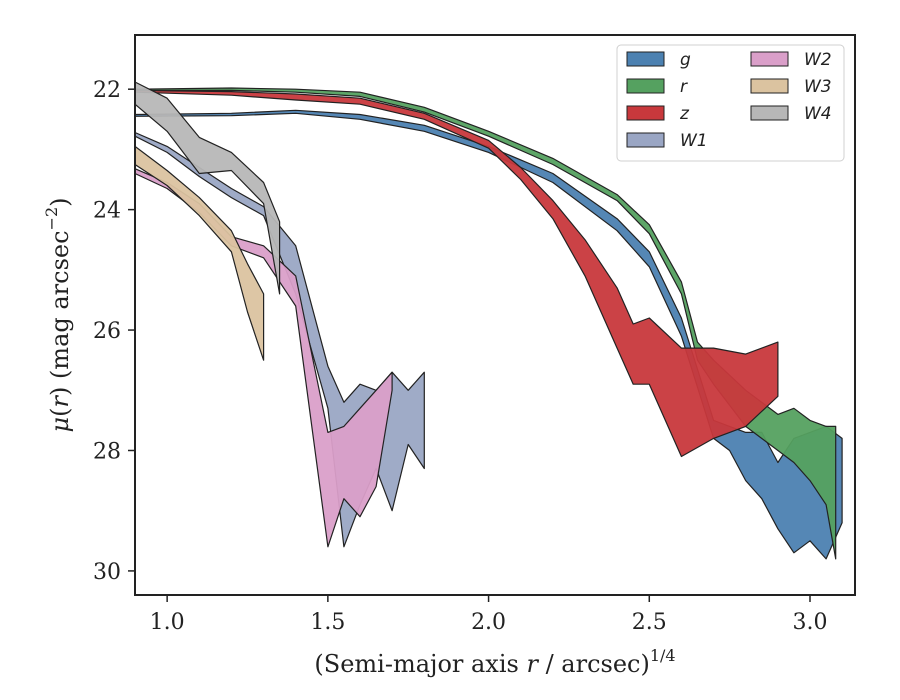 This screenshot has width=900, height=700. What do you see at coordinates (694, 141) in the screenshot?
I see `legend-label-w1: W1` at bounding box center [694, 141].